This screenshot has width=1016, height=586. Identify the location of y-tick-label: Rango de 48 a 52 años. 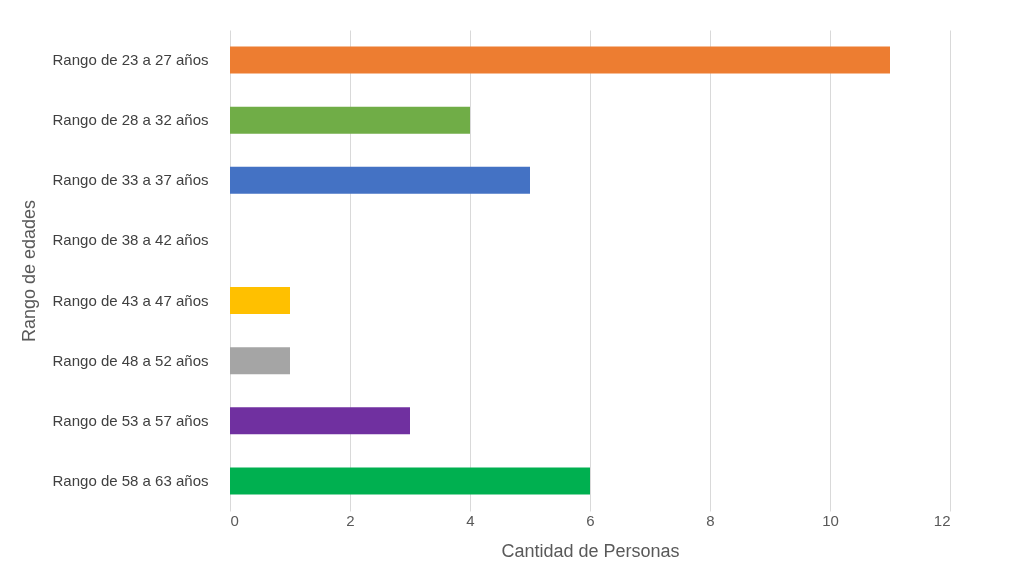
(130, 360).